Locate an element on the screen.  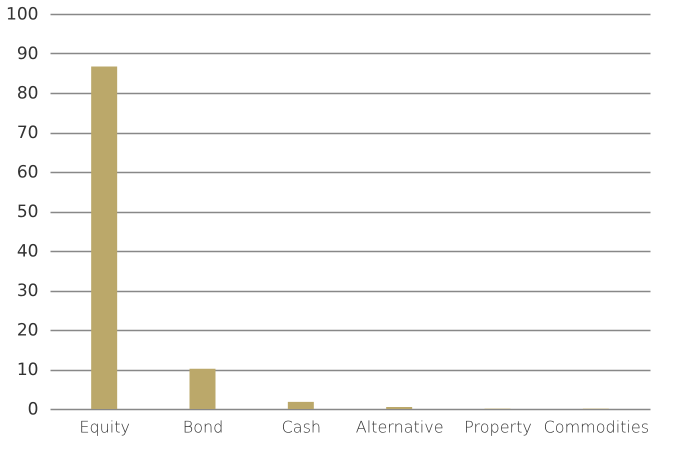
y-tick-label: 20 is located at coordinates (27, 330).